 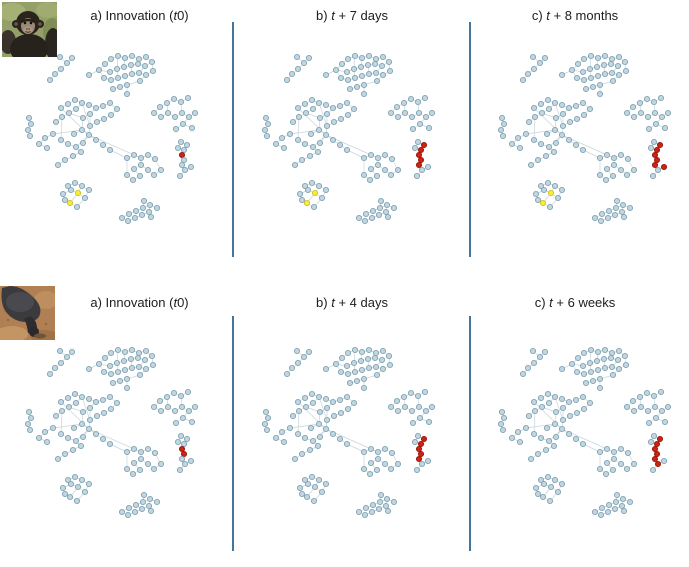 I want to click on network-monkey-6weeks, so click(x=584, y=432).